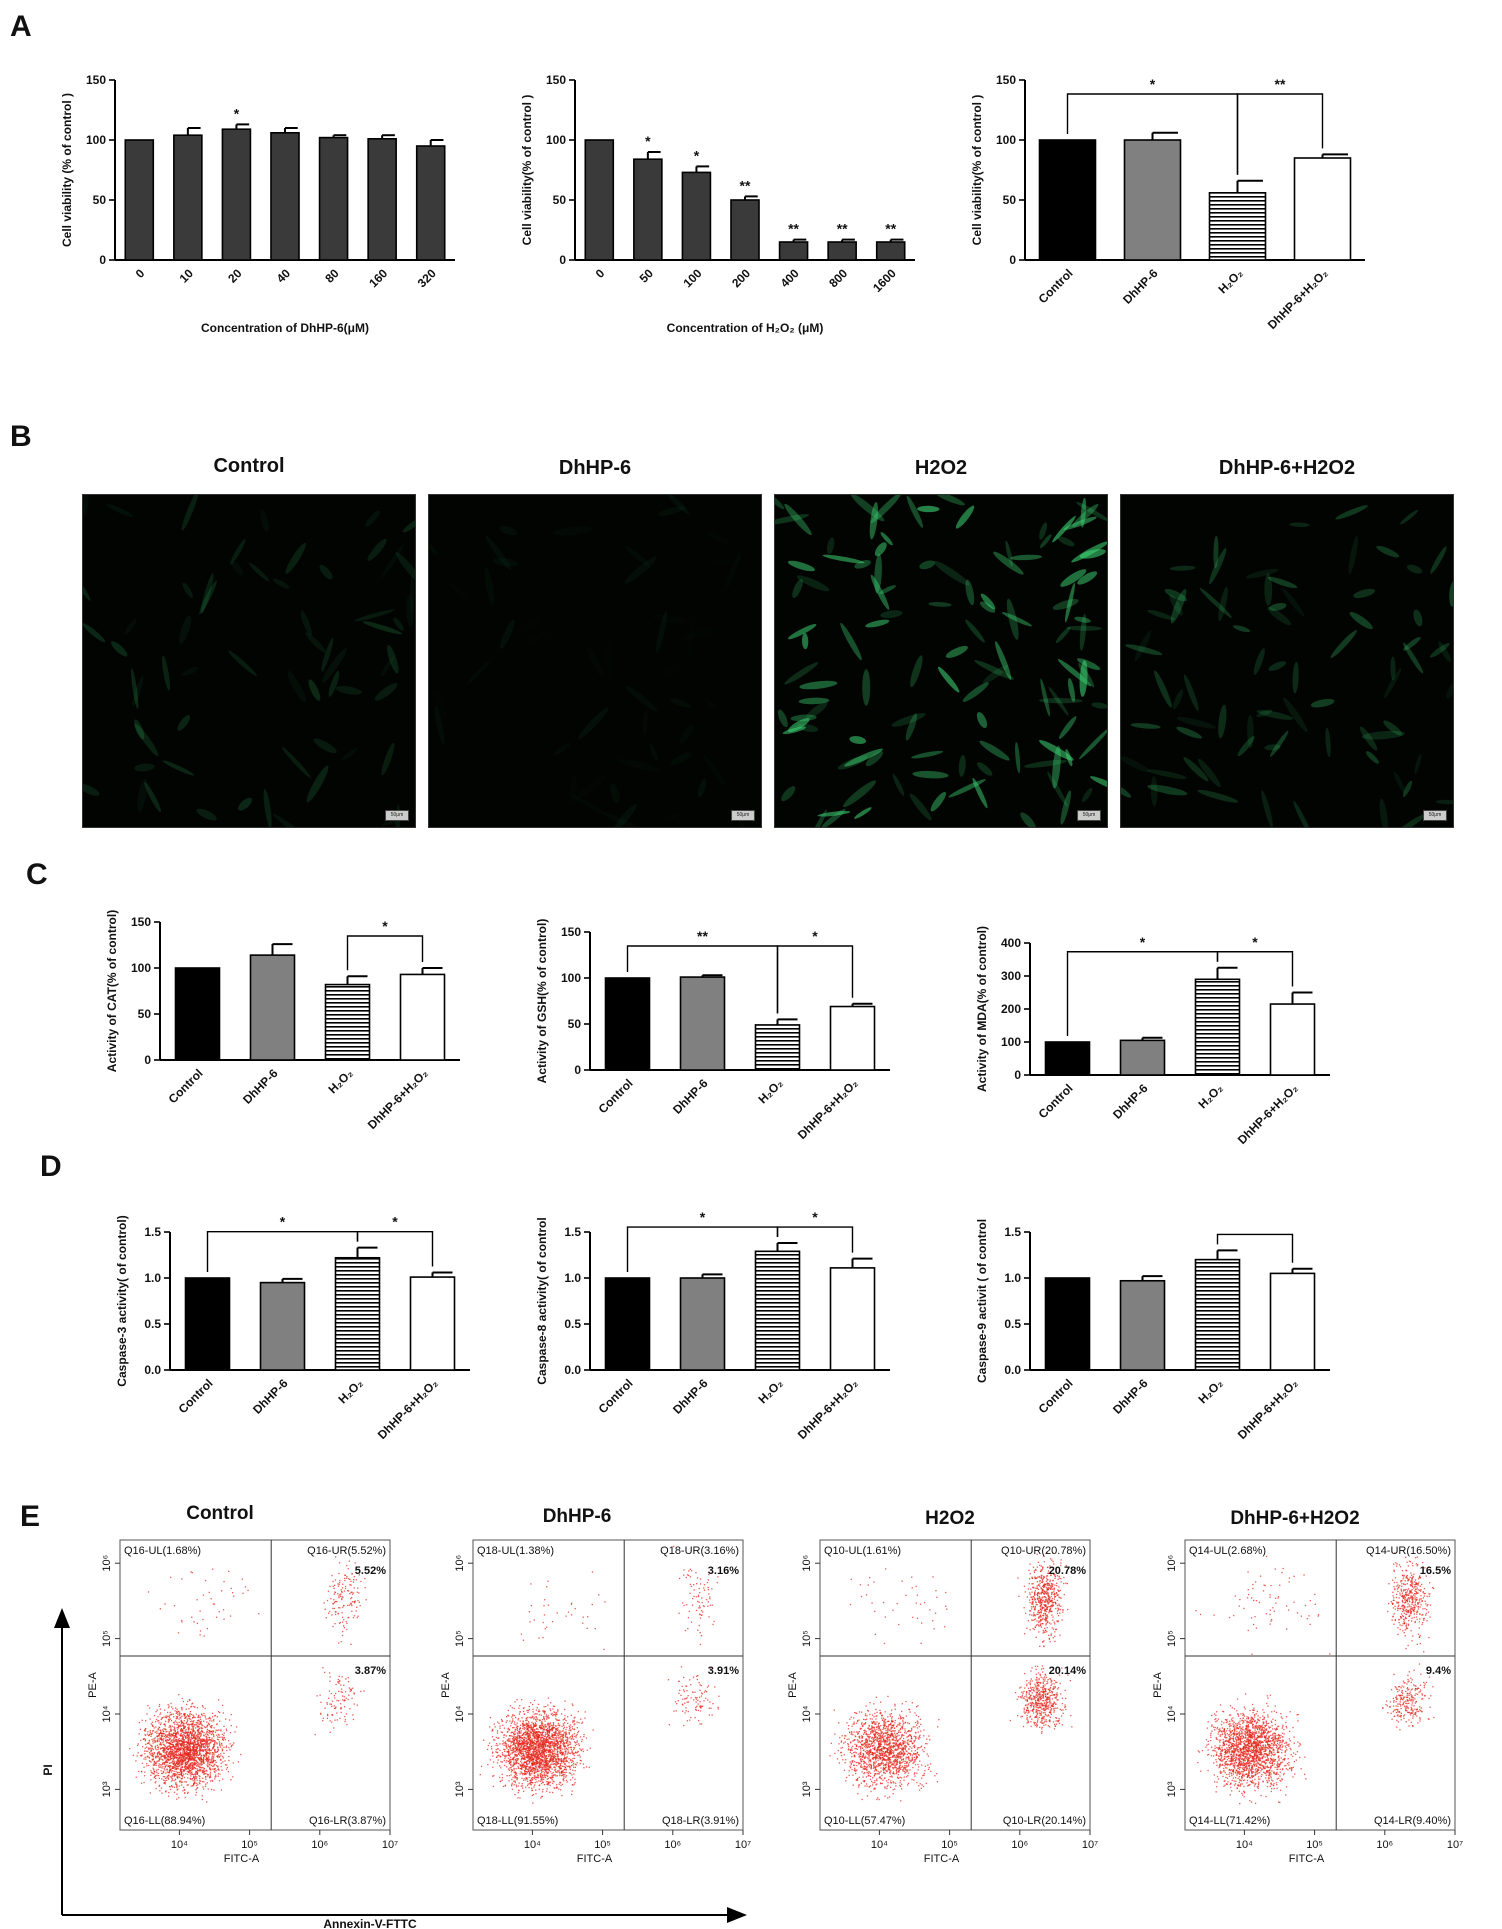 Image resolution: width=1502 pixels, height=1929 pixels. Describe the element at coordinates (249, 661) in the screenshot. I see `cell-field` at that location.